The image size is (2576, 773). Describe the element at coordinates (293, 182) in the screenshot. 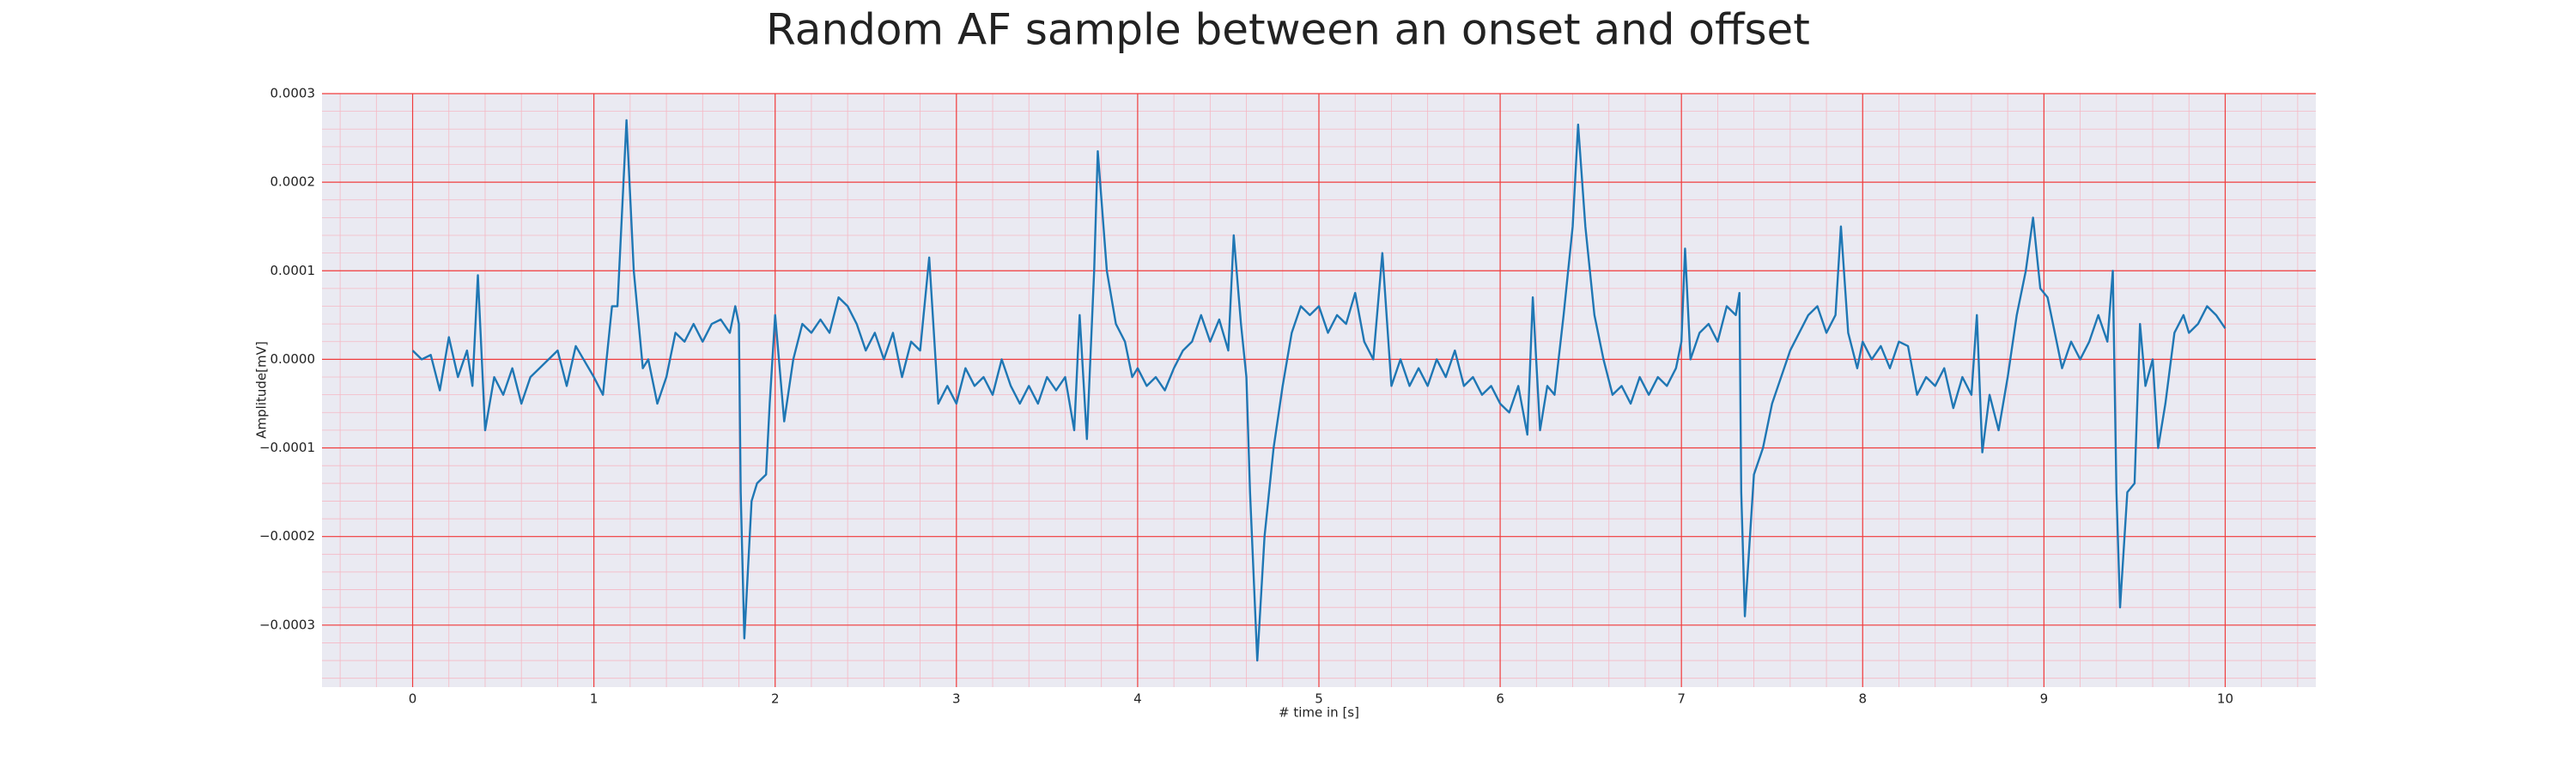

I see `y-tick-label: 0.0002` at that location.